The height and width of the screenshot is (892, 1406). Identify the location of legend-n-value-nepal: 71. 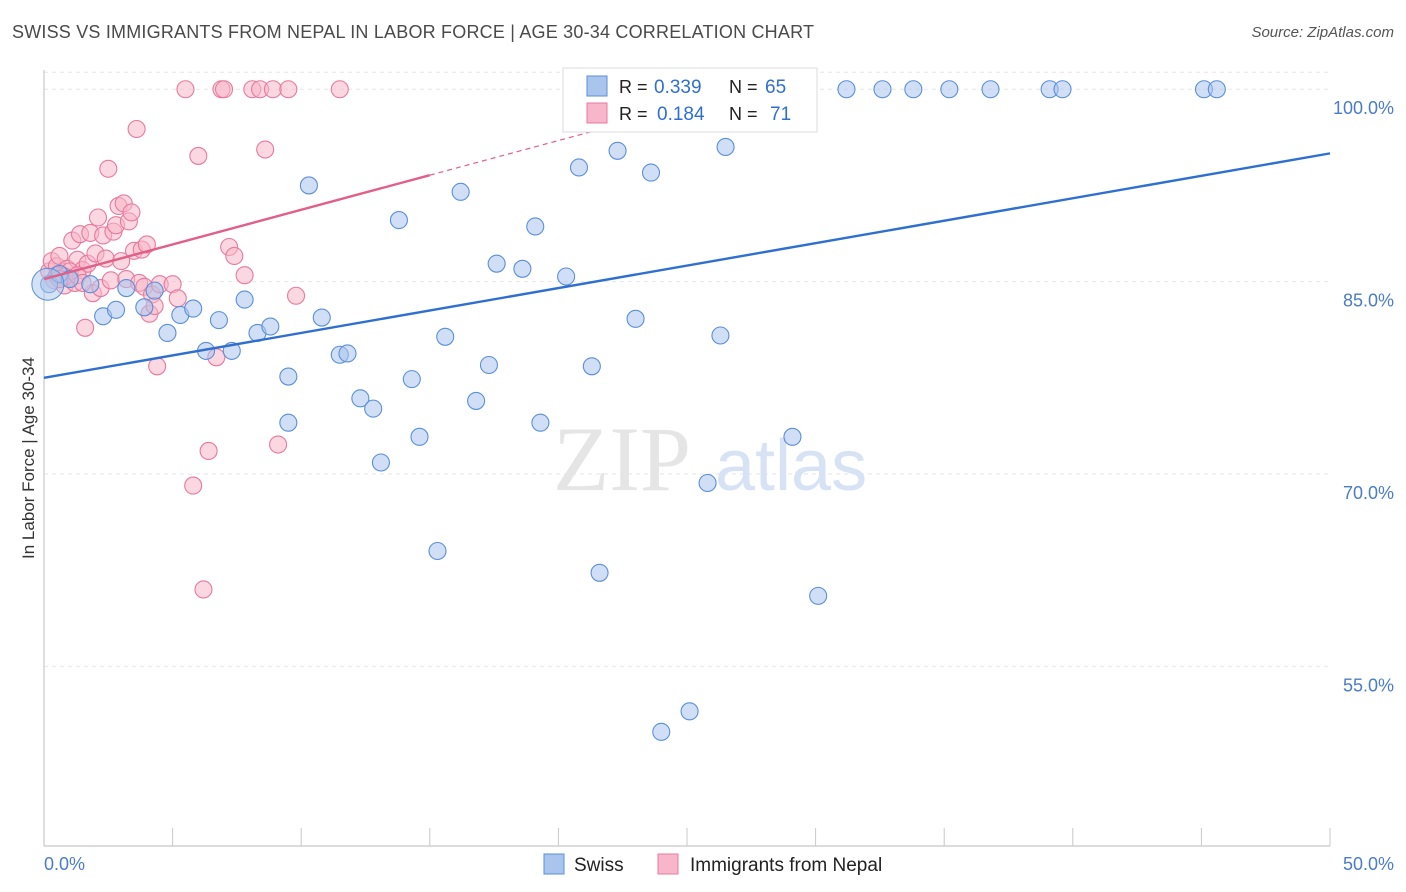
(780, 114).